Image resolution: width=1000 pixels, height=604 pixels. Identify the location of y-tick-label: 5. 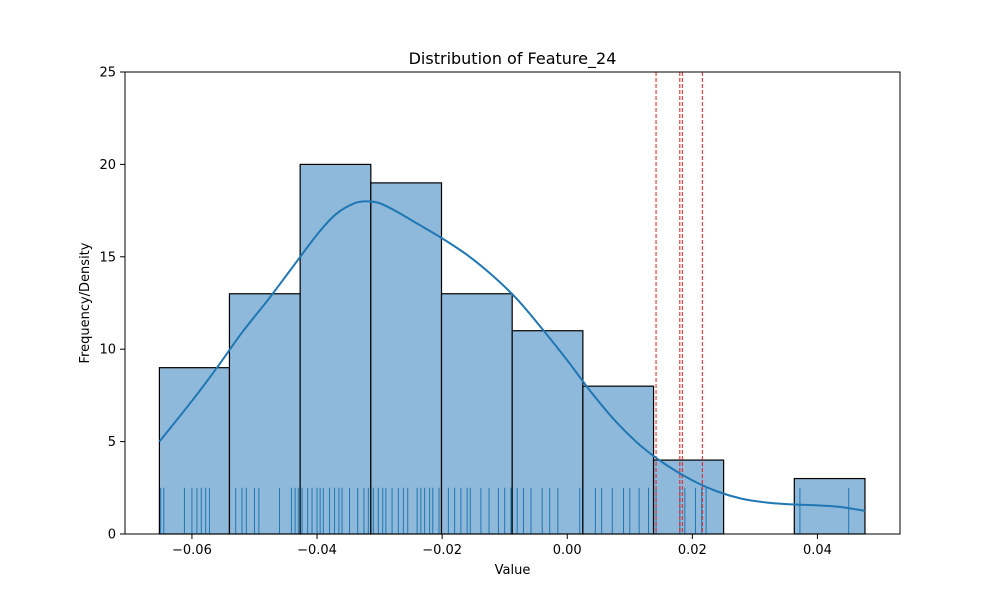
(112, 442).